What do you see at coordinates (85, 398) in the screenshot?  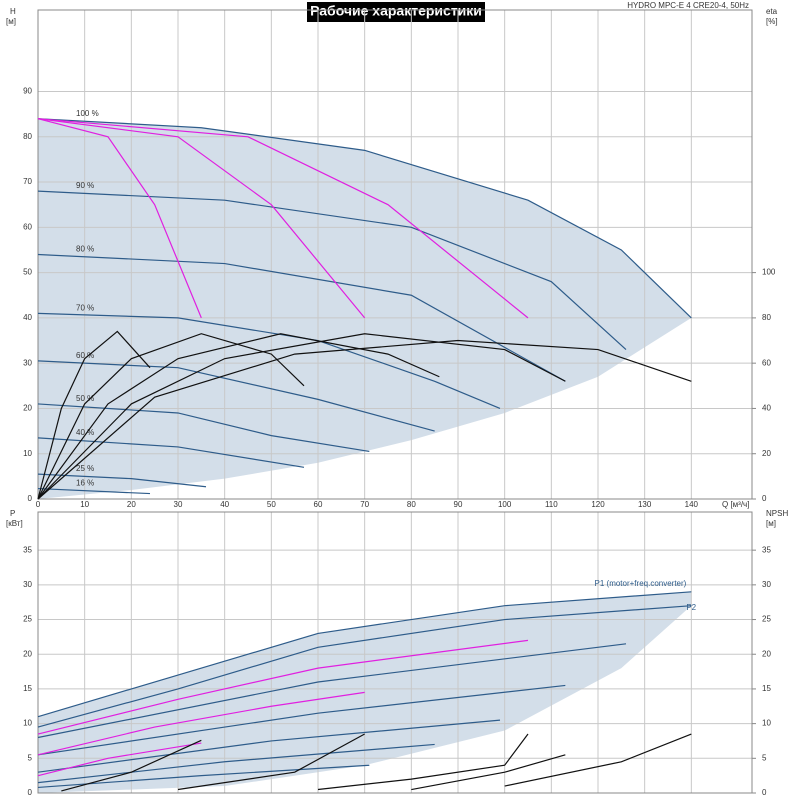 I see `curve-label: 50 %` at bounding box center [85, 398].